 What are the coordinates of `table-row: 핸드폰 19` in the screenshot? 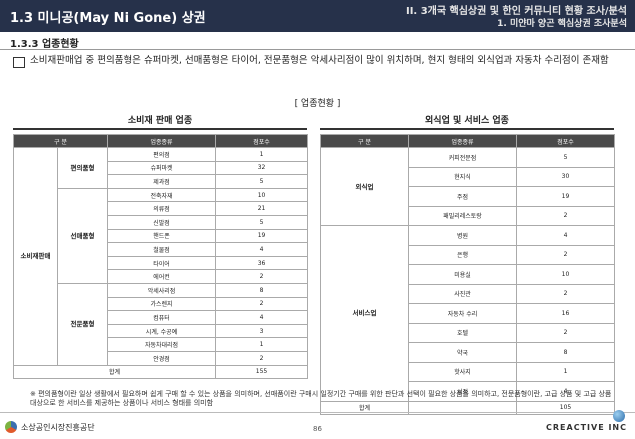 It's located at (161, 236).